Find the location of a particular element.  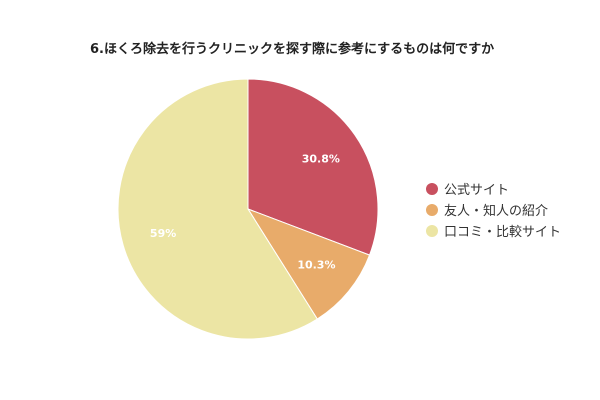

chart-title: 6.ほくろ除去を行うクリニックを探す際に参考にするものは何ですか is located at coordinates (292, 49).